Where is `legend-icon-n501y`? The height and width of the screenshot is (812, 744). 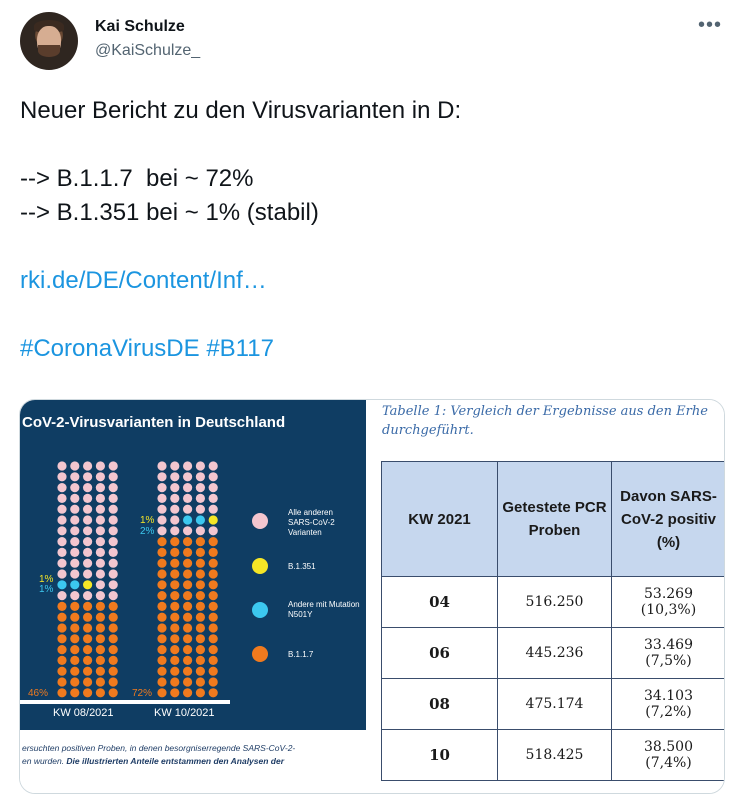 legend-icon-n501y is located at coordinates (260, 610).